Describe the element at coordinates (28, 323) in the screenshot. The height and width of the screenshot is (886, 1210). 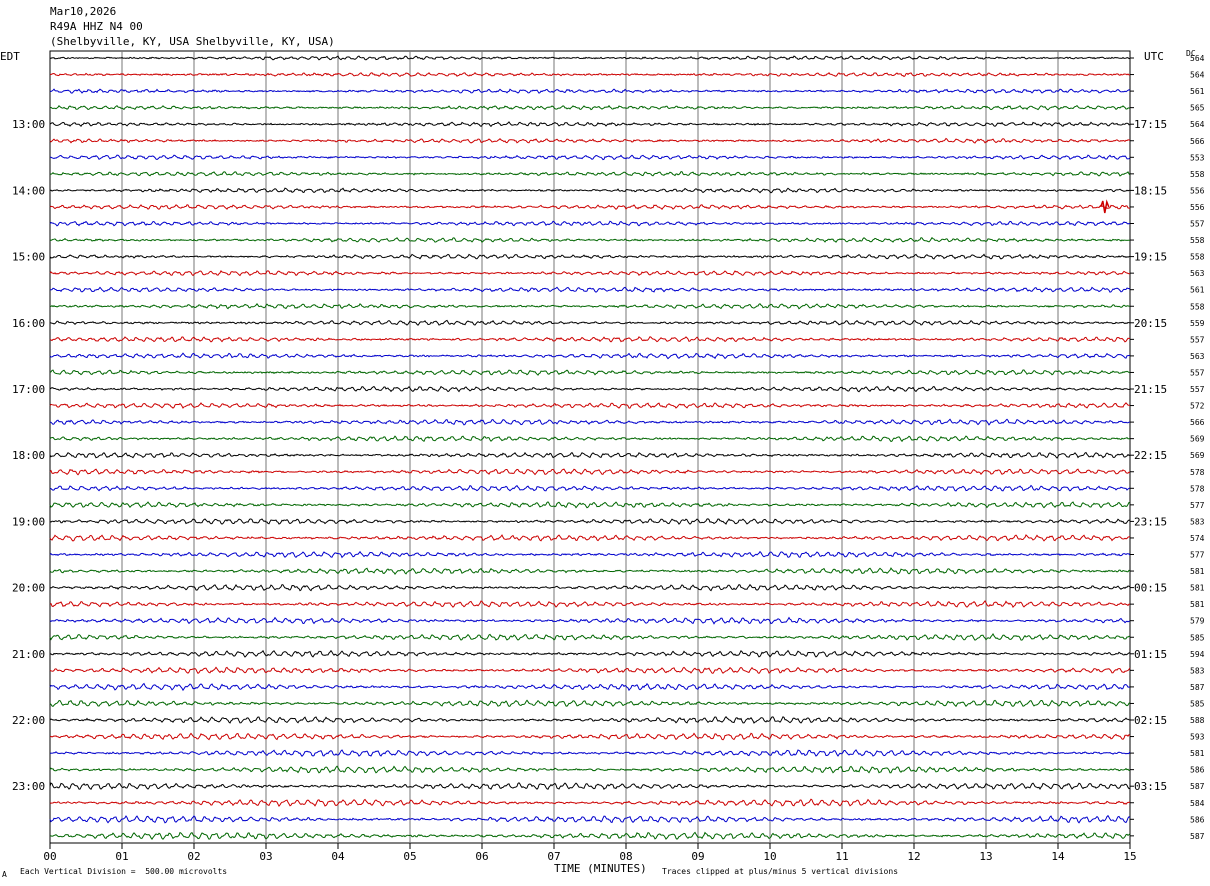
I see `left-hour-label: 16:00` at that location.